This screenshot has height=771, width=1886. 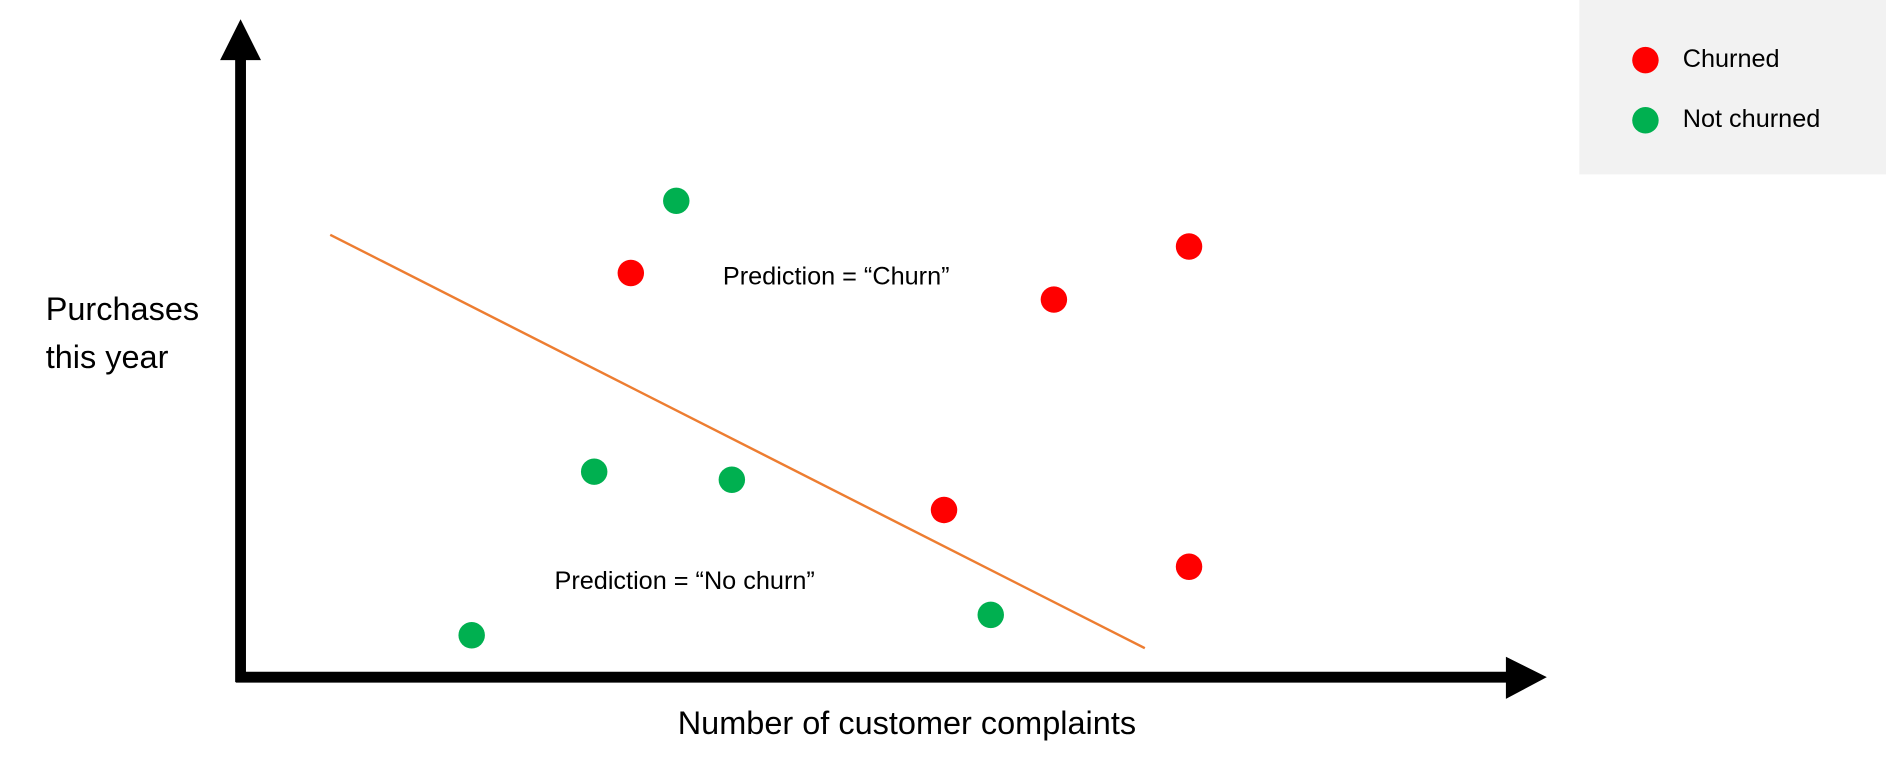 I want to click on x-axis-arrow, so click(x=1526, y=677).